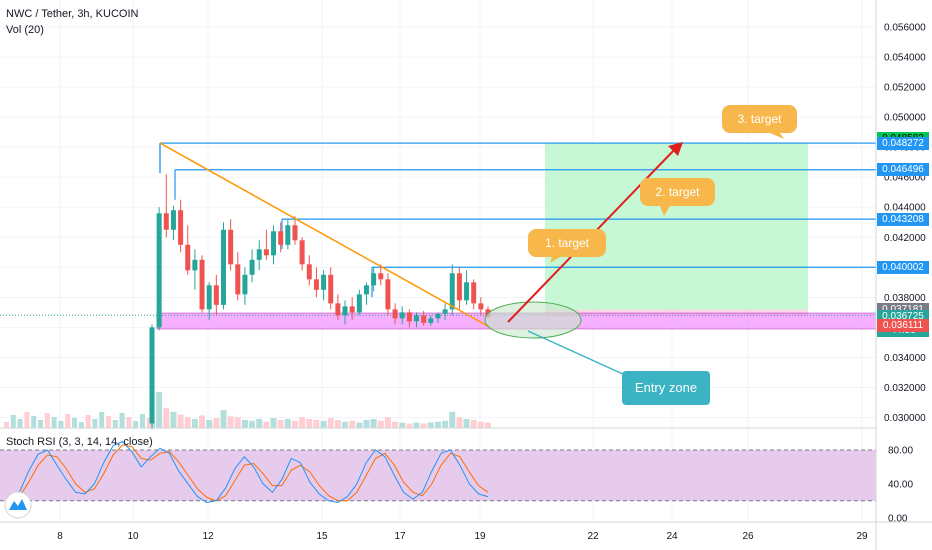 This screenshot has width=932, height=550. What do you see at coordinates (905, 178) in the screenshot?
I see `price-tick-label: 0.046000` at bounding box center [905, 178].